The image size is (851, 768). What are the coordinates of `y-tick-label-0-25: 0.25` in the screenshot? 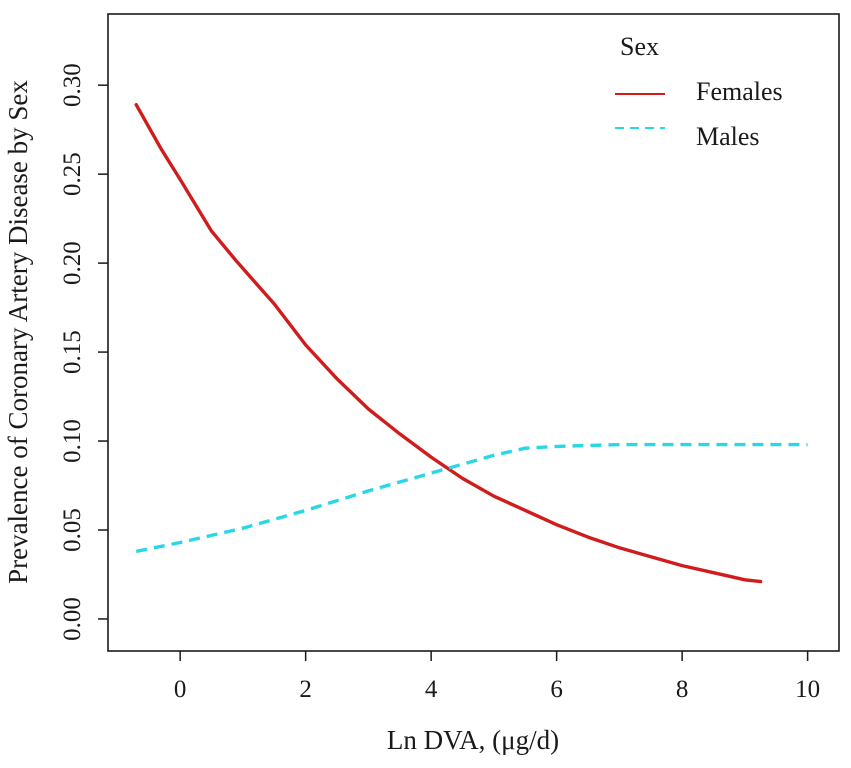 It's located at (72, 174).